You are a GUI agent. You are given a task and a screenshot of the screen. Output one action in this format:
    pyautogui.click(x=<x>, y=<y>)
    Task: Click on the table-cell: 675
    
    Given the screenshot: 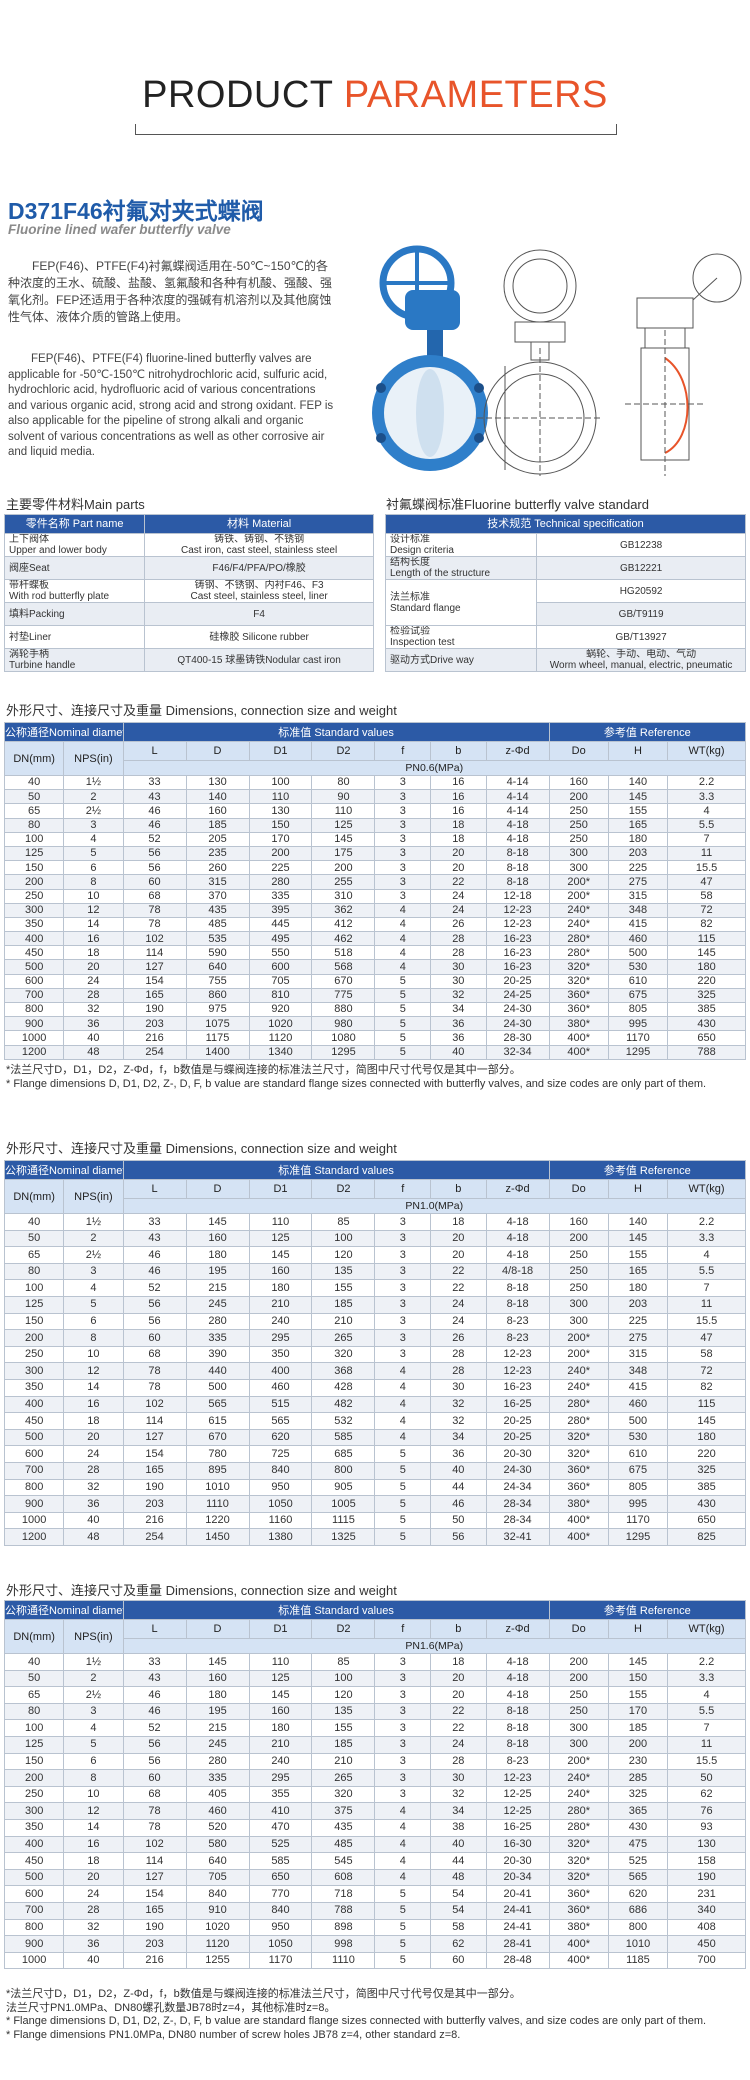 What is the action you would take?
    pyautogui.click(x=638, y=1470)
    